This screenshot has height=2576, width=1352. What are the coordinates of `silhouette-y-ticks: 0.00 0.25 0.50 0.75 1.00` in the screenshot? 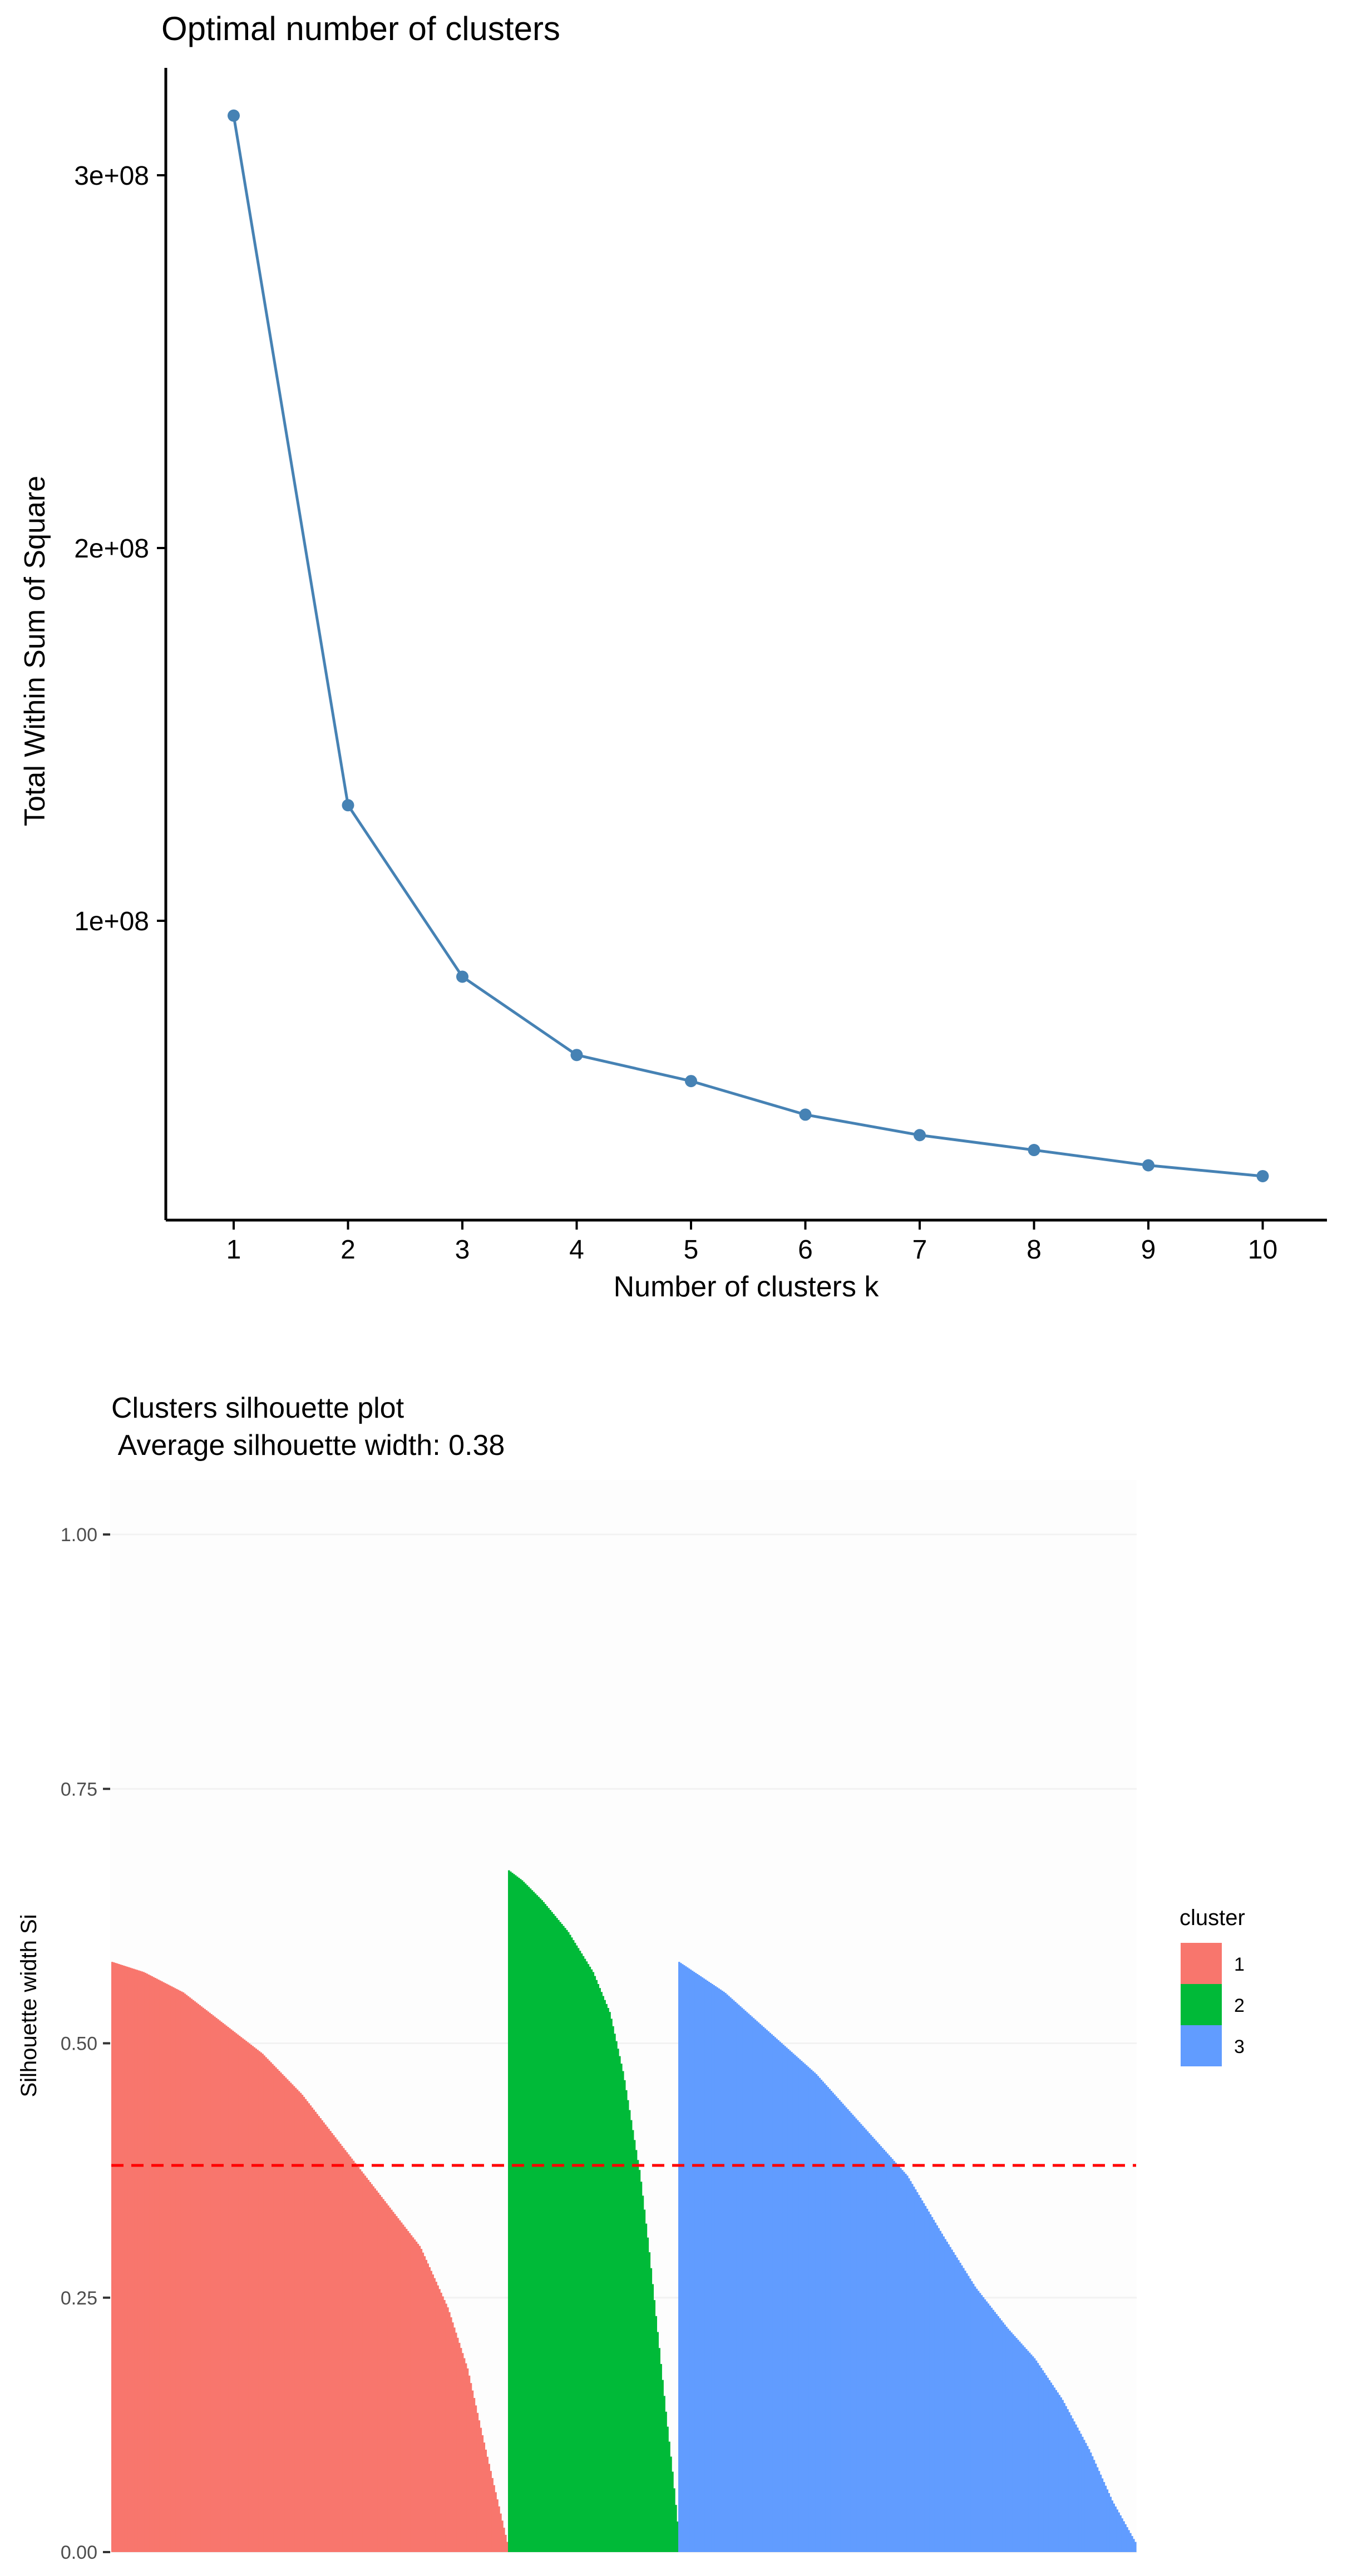 It's located at (85, 2043).